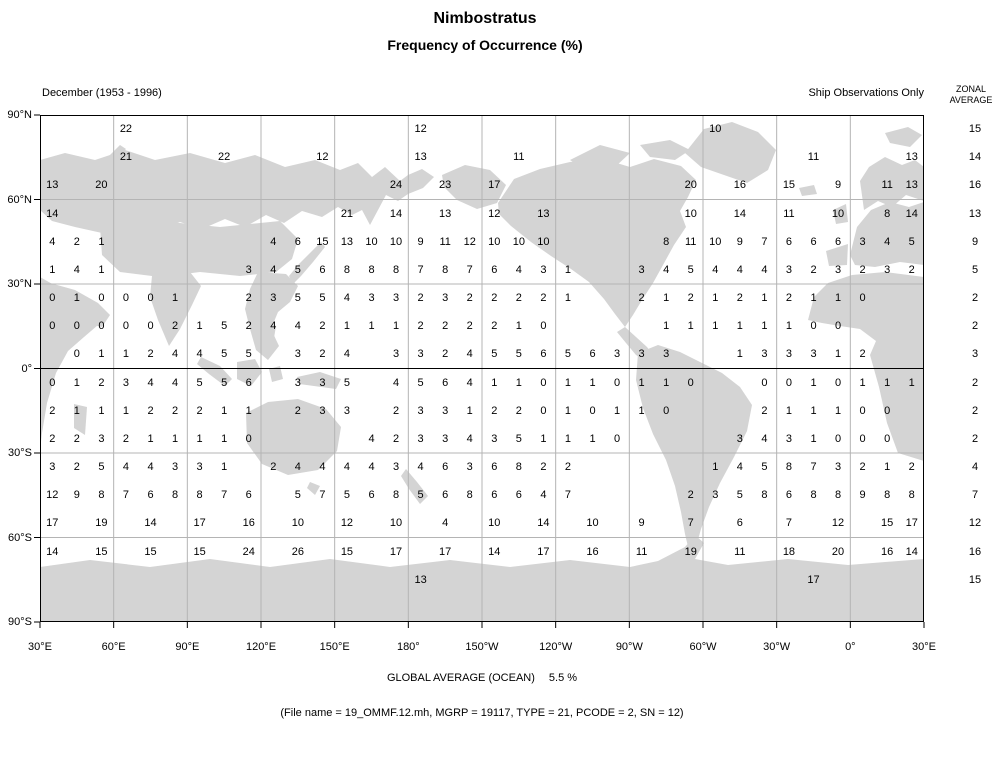 The height and width of the screenshot is (760, 998). I want to click on lat-tick-label: 90°N, so click(19, 115).